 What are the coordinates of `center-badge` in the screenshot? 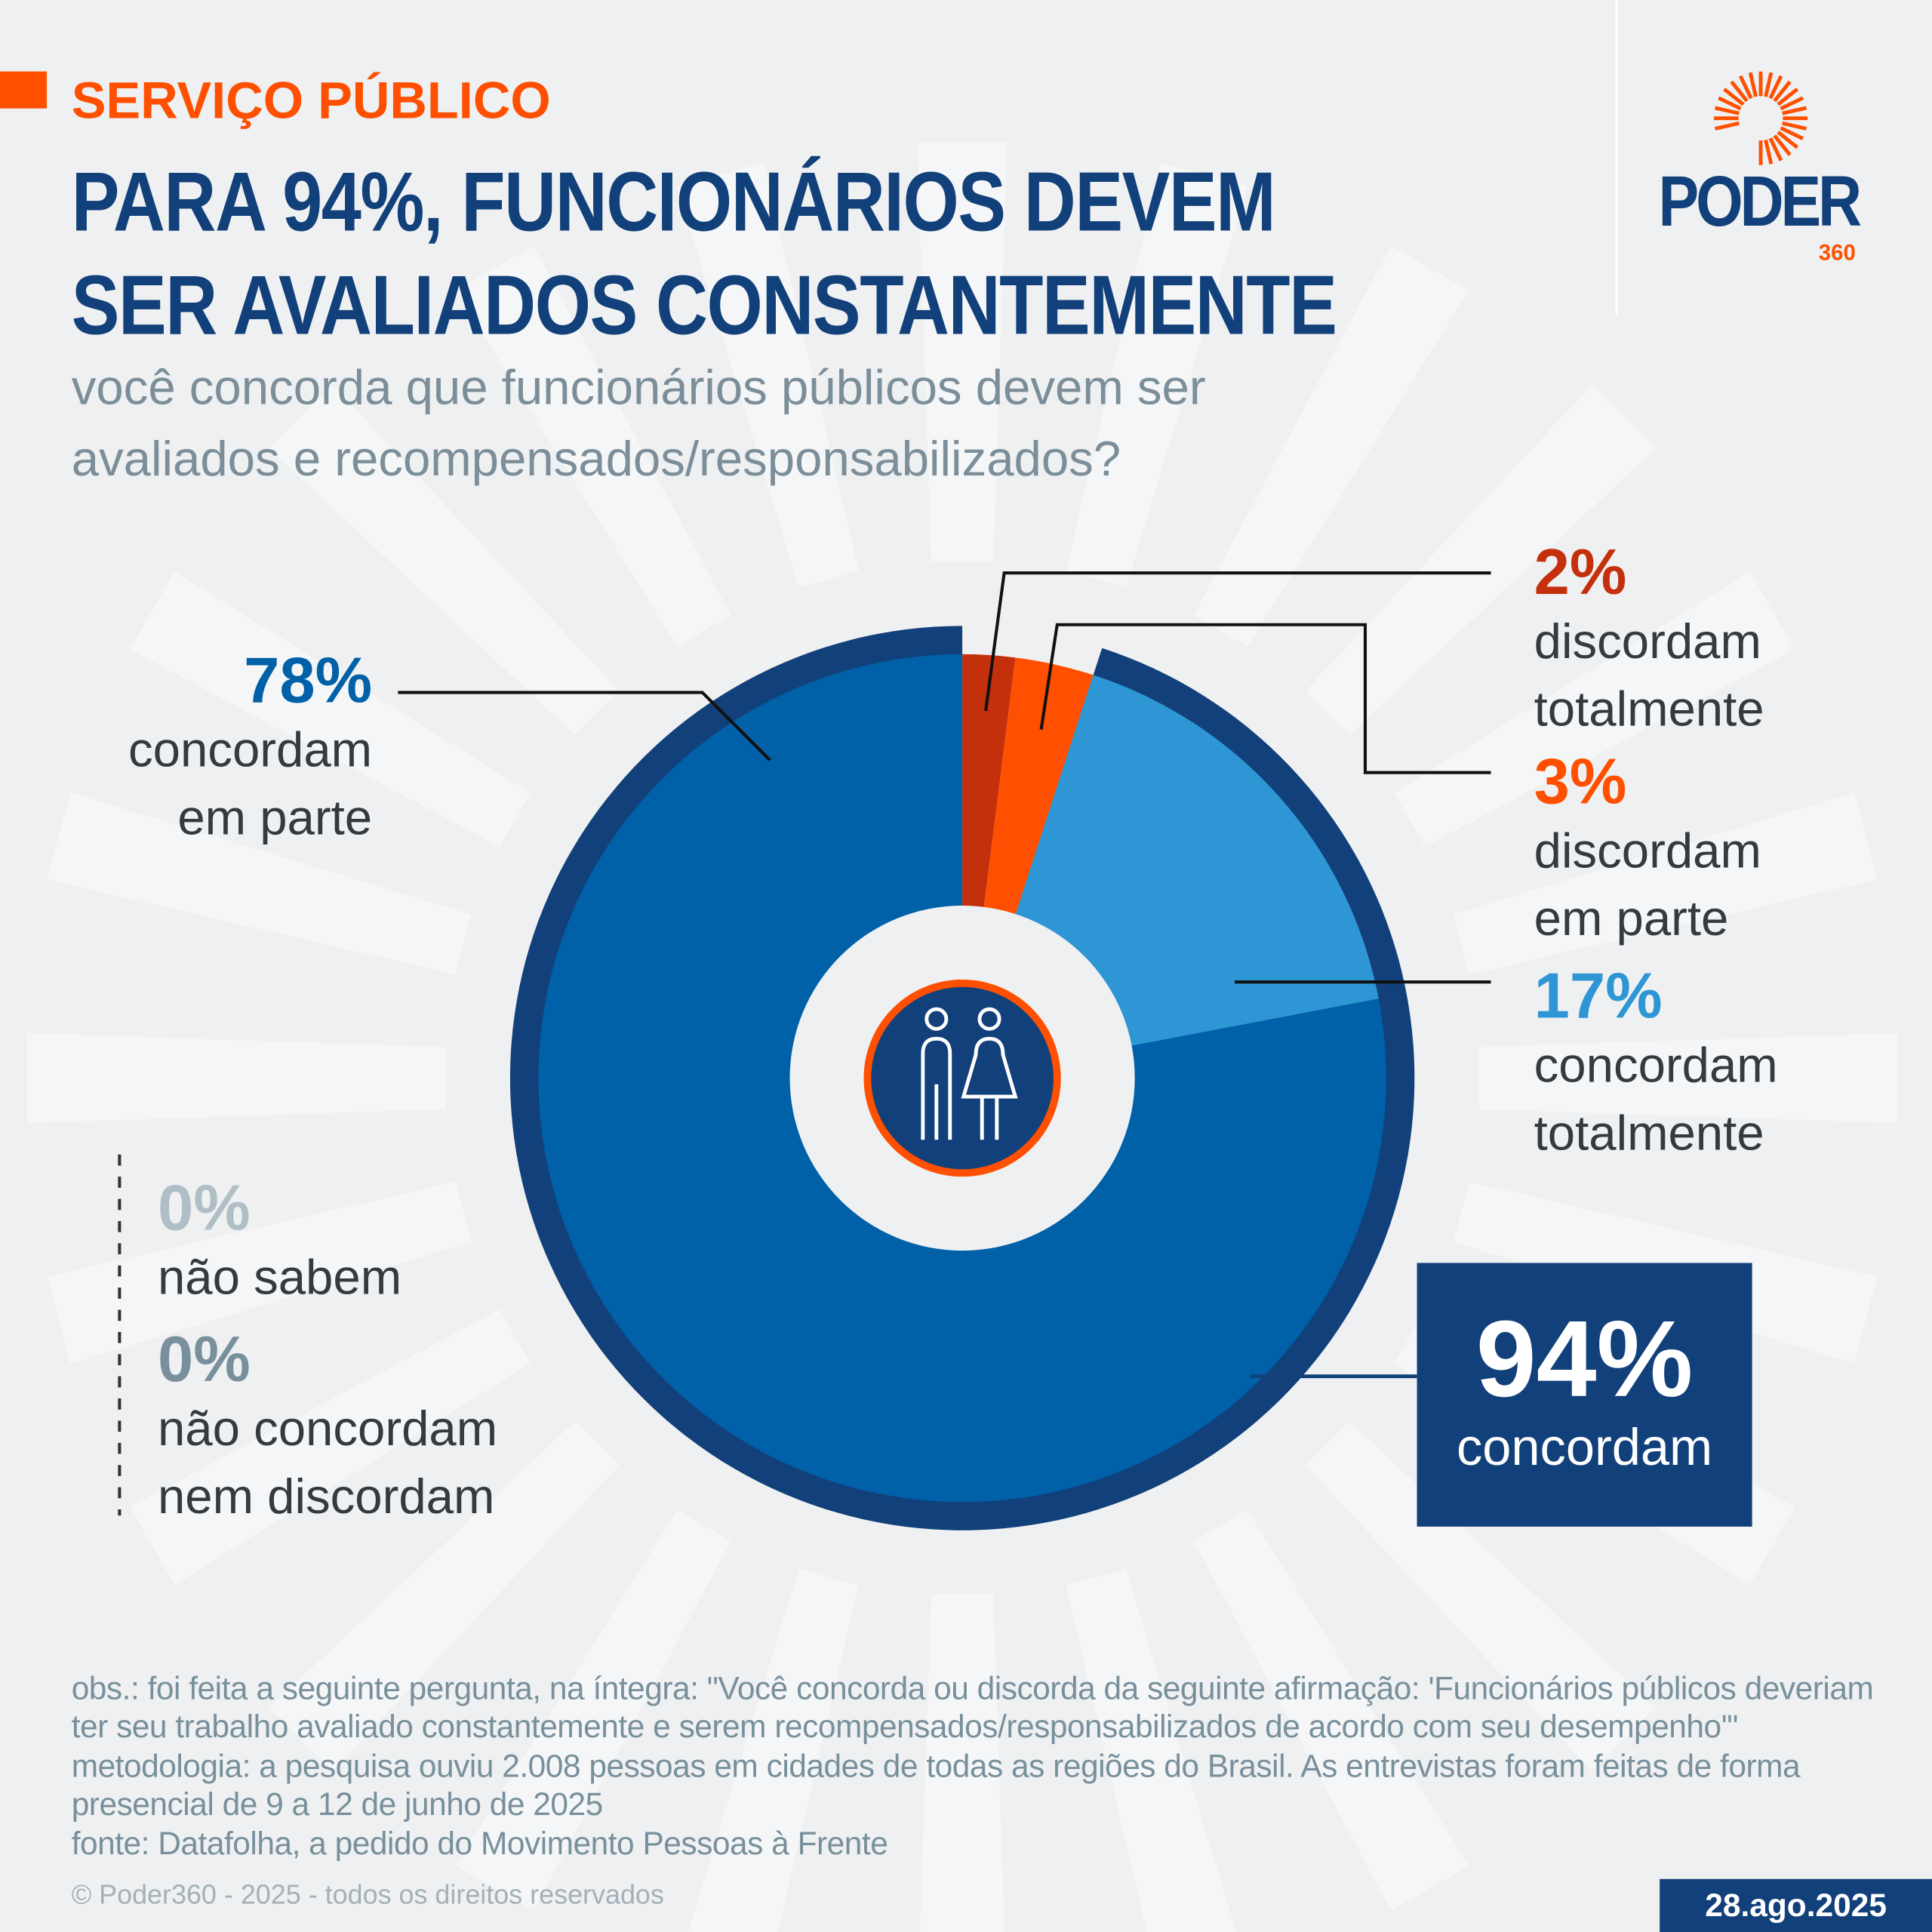 It's located at (962, 1078).